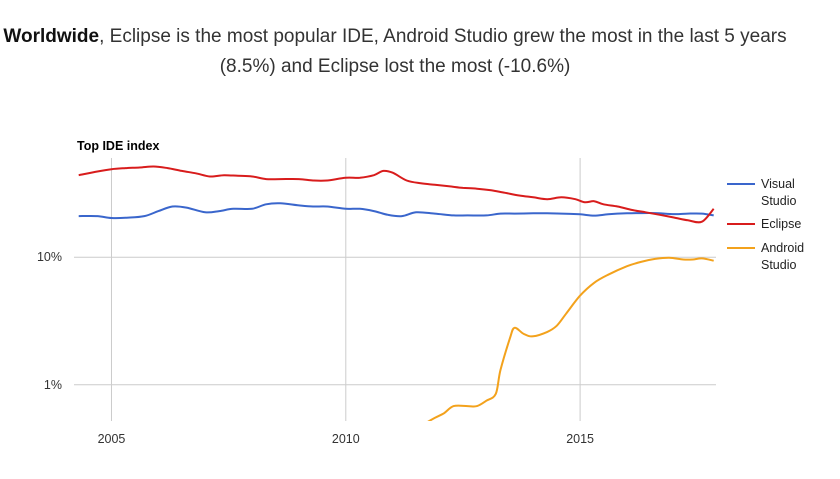 This screenshot has width=840, height=479. I want to click on y-tick-label: 1%, so click(53, 385).